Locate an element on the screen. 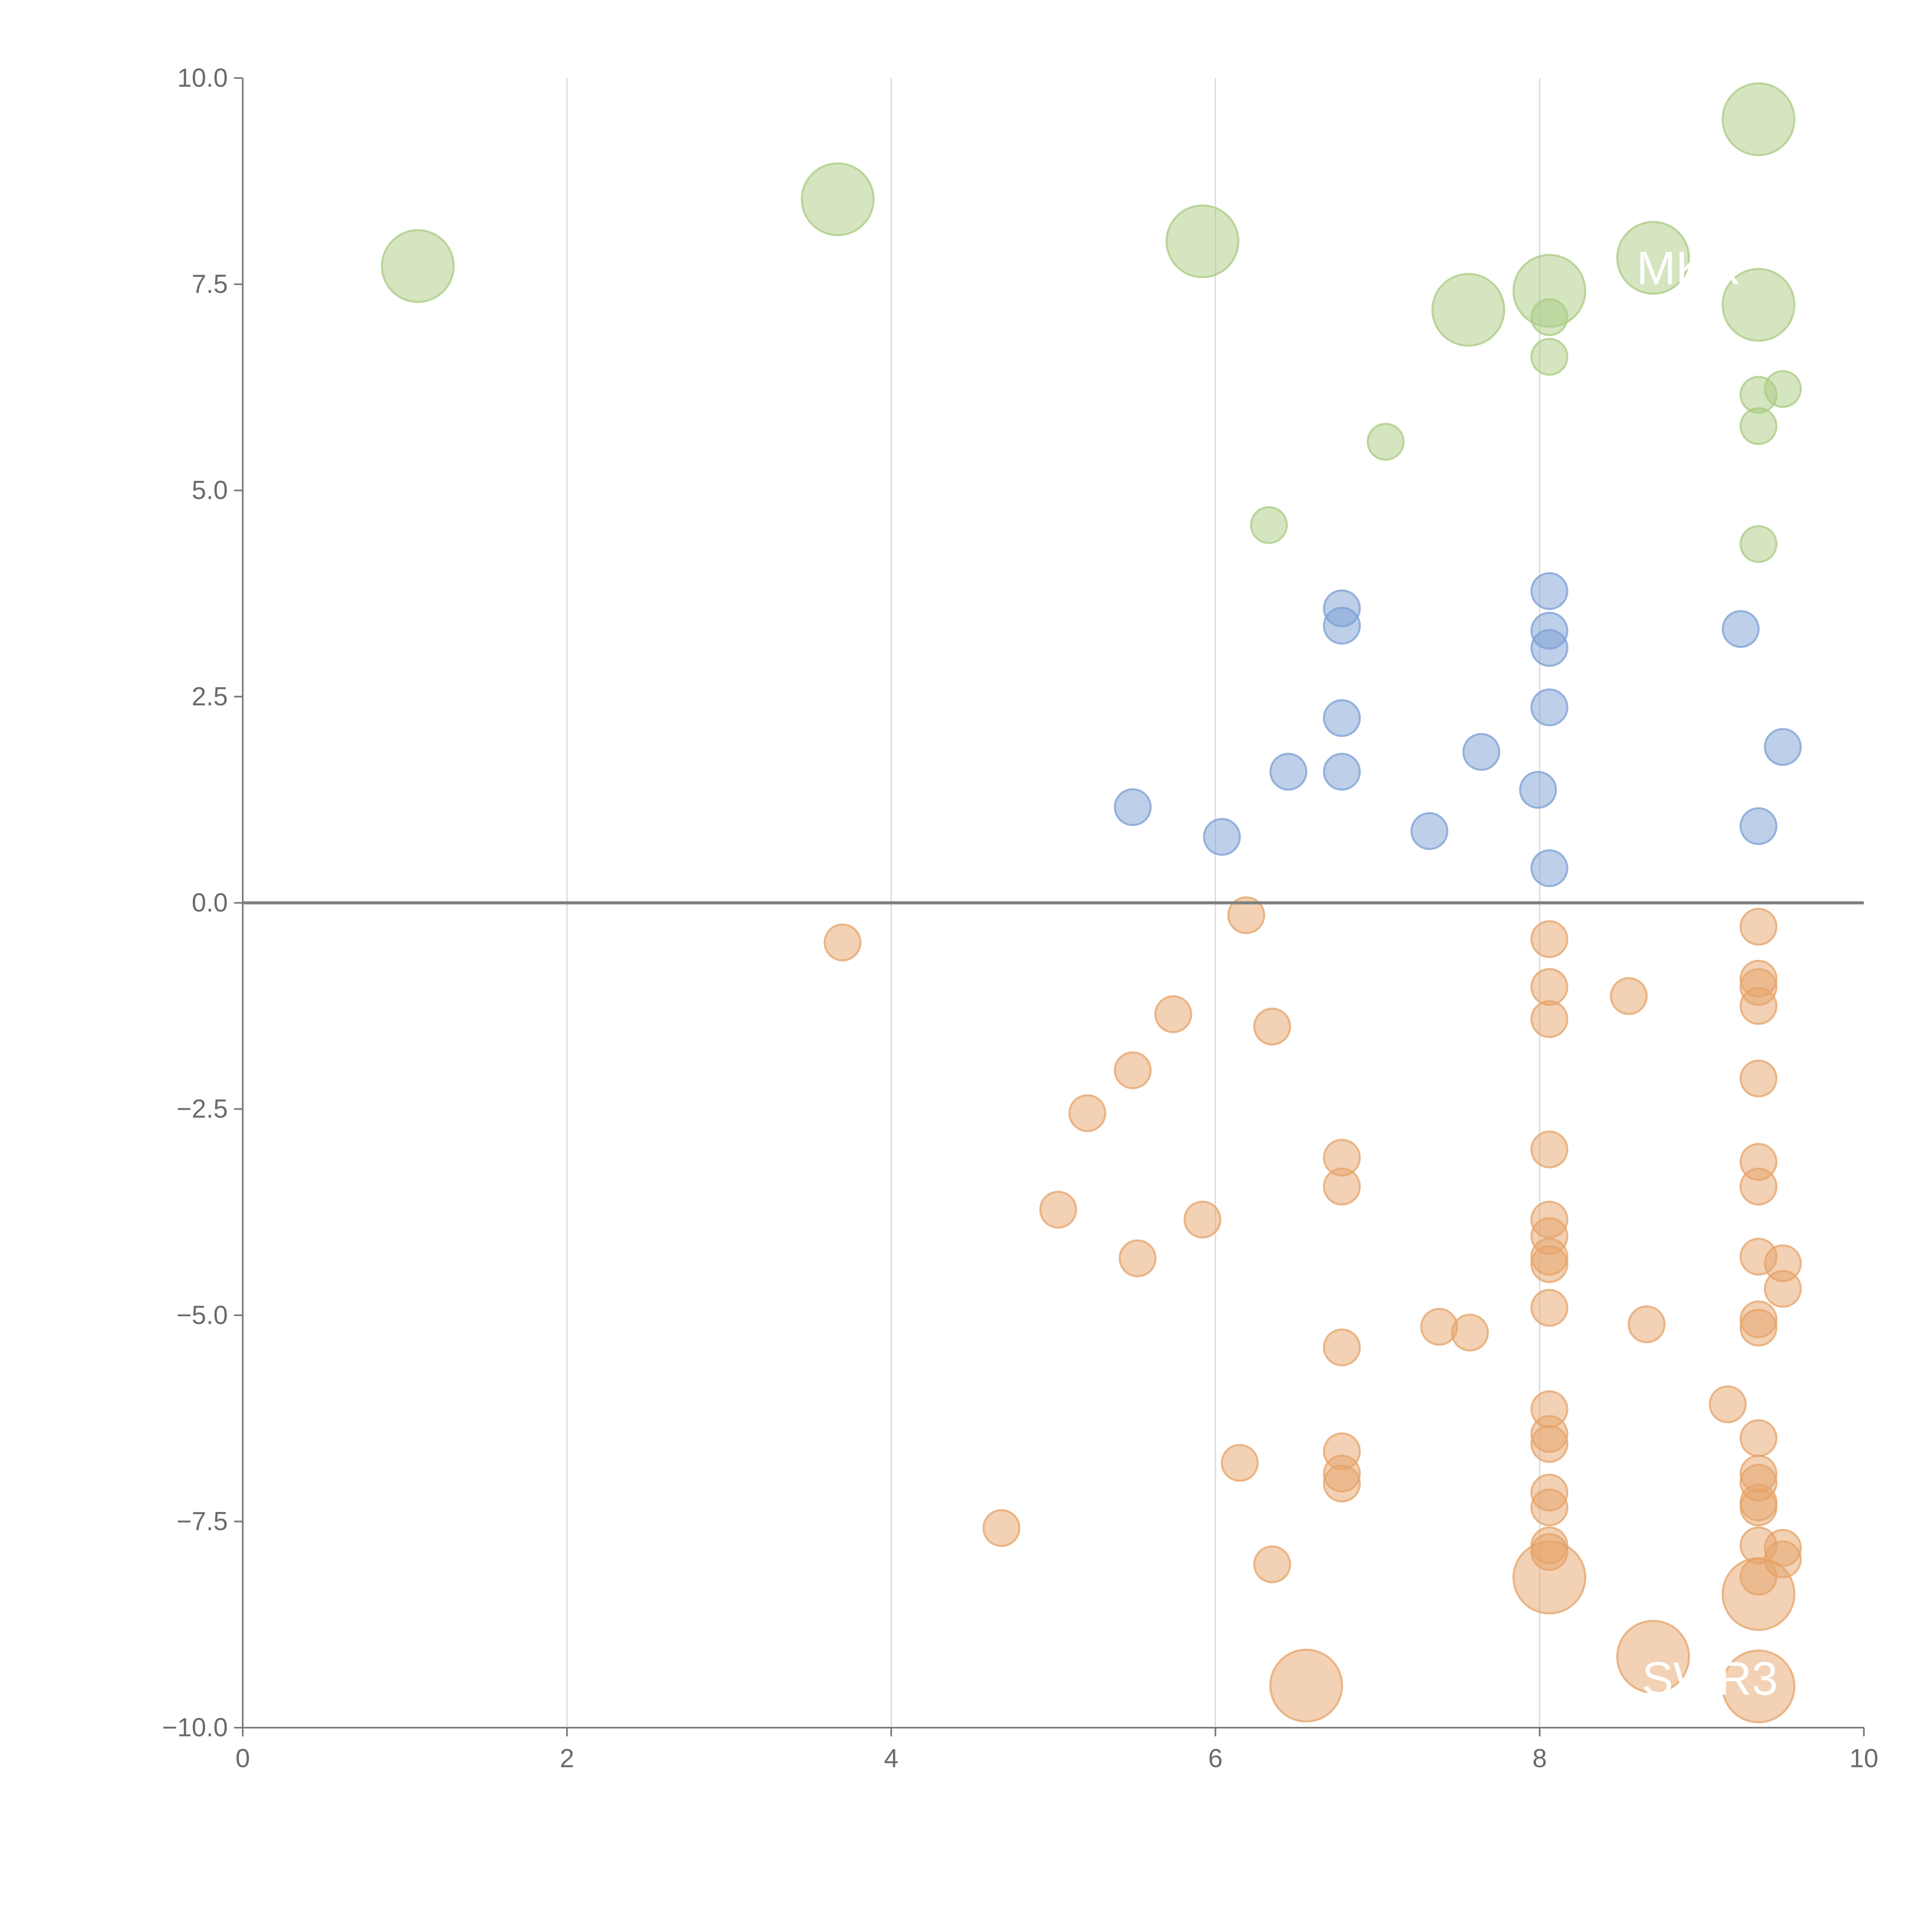 The image size is (1932, 1932). x-tick-label: 2 is located at coordinates (567, 1758).